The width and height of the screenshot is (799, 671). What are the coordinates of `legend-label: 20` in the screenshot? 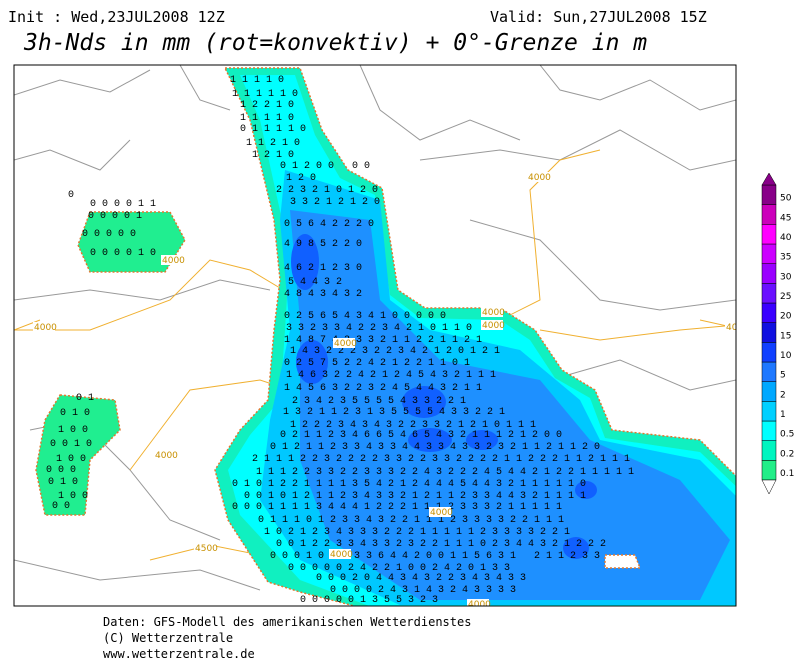 It's located at (786, 317).